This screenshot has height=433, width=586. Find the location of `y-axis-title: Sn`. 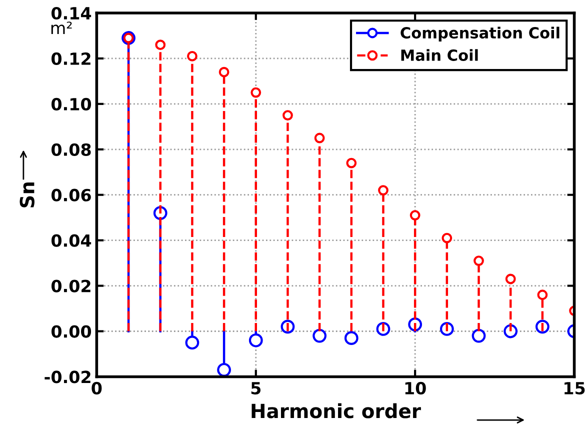

y-axis-title: Sn is located at coordinates (27, 195).